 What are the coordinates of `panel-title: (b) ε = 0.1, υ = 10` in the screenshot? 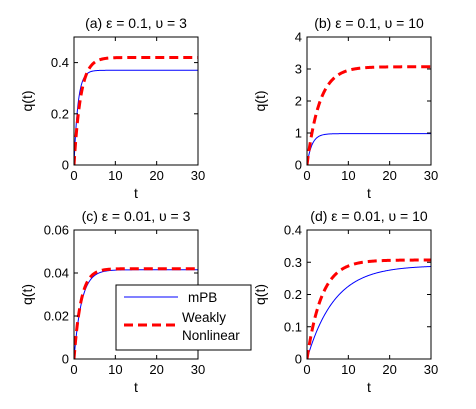 It's located at (369, 23).